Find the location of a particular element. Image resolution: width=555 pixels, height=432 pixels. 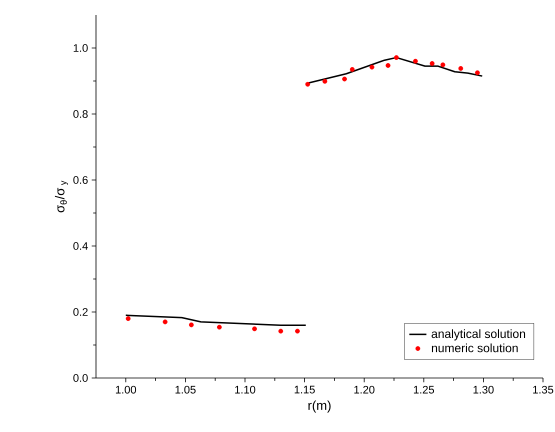

x-tick-label: 1.20 is located at coordinates (364, 390).